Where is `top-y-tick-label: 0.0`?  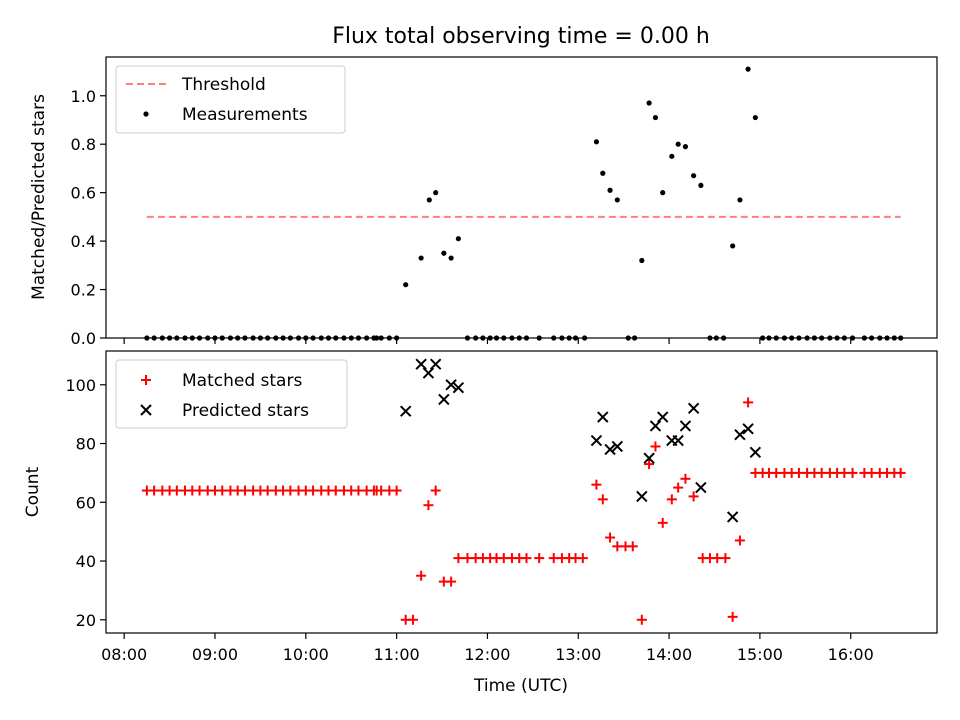
top-y-tick-label: 0.0 is located at coordinates (83, 338).